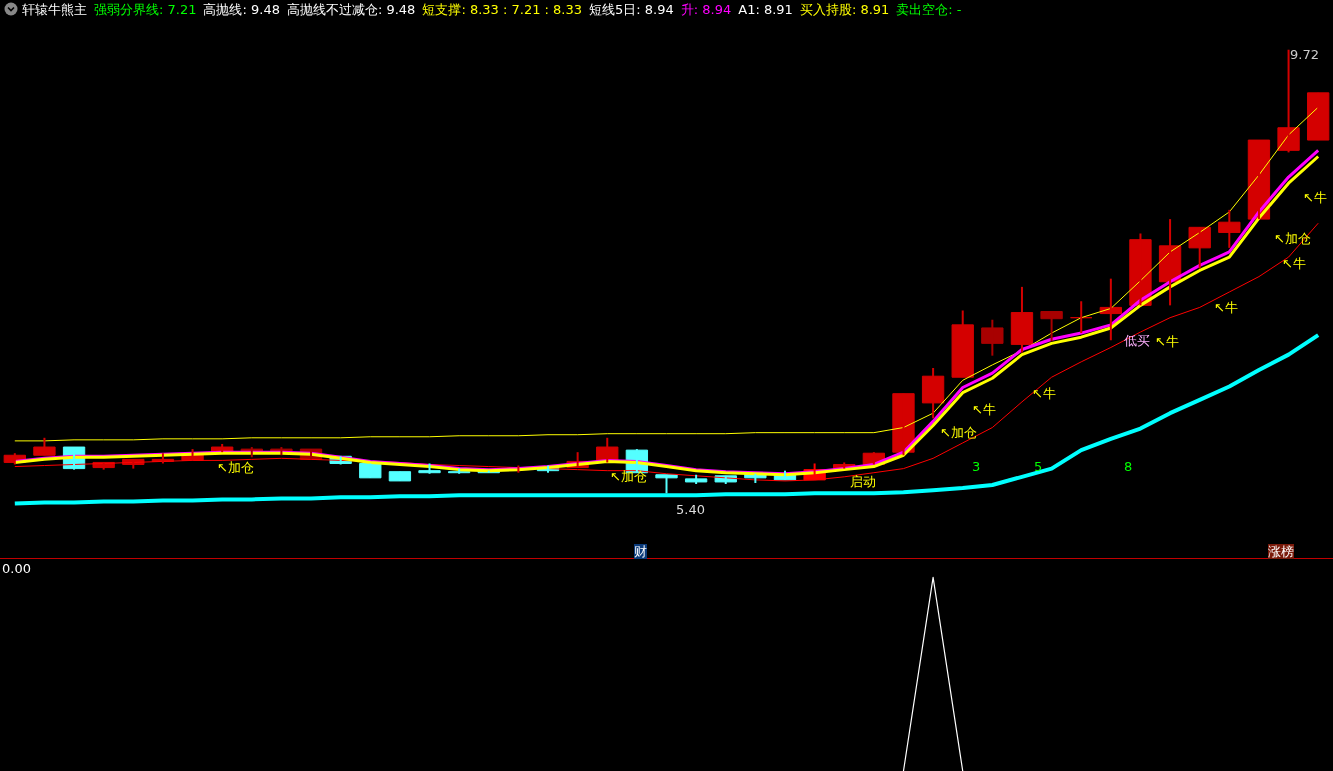  What do you see at coordinates (765, 9) in the screenshot?
I see `text: A1: 8.91` at bounding box center [765, 9].